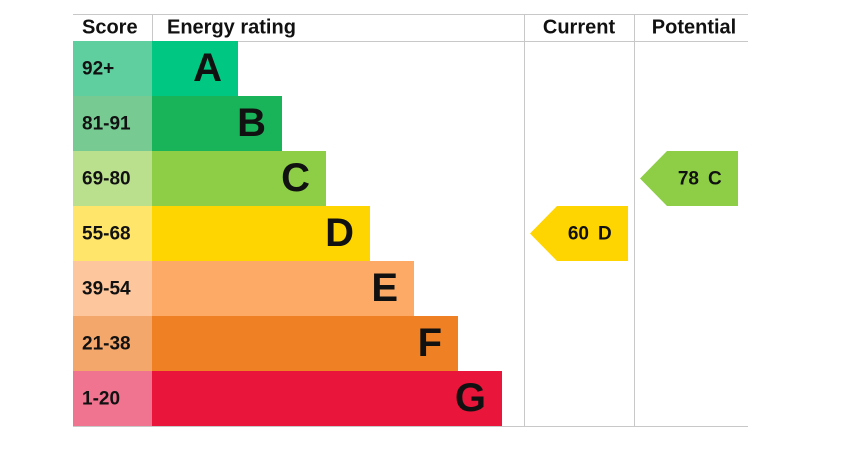 The height and width of the screenshot is (455, 847). I want to click on band-letter: G, so click(470, 398).